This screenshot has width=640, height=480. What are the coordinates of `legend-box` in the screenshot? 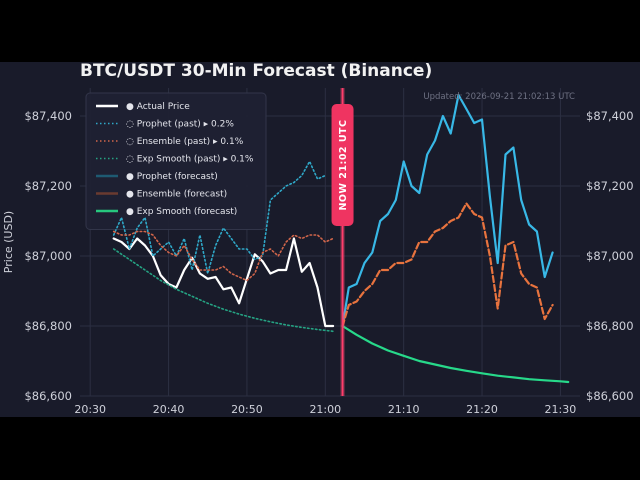 It's located at (176, 161).